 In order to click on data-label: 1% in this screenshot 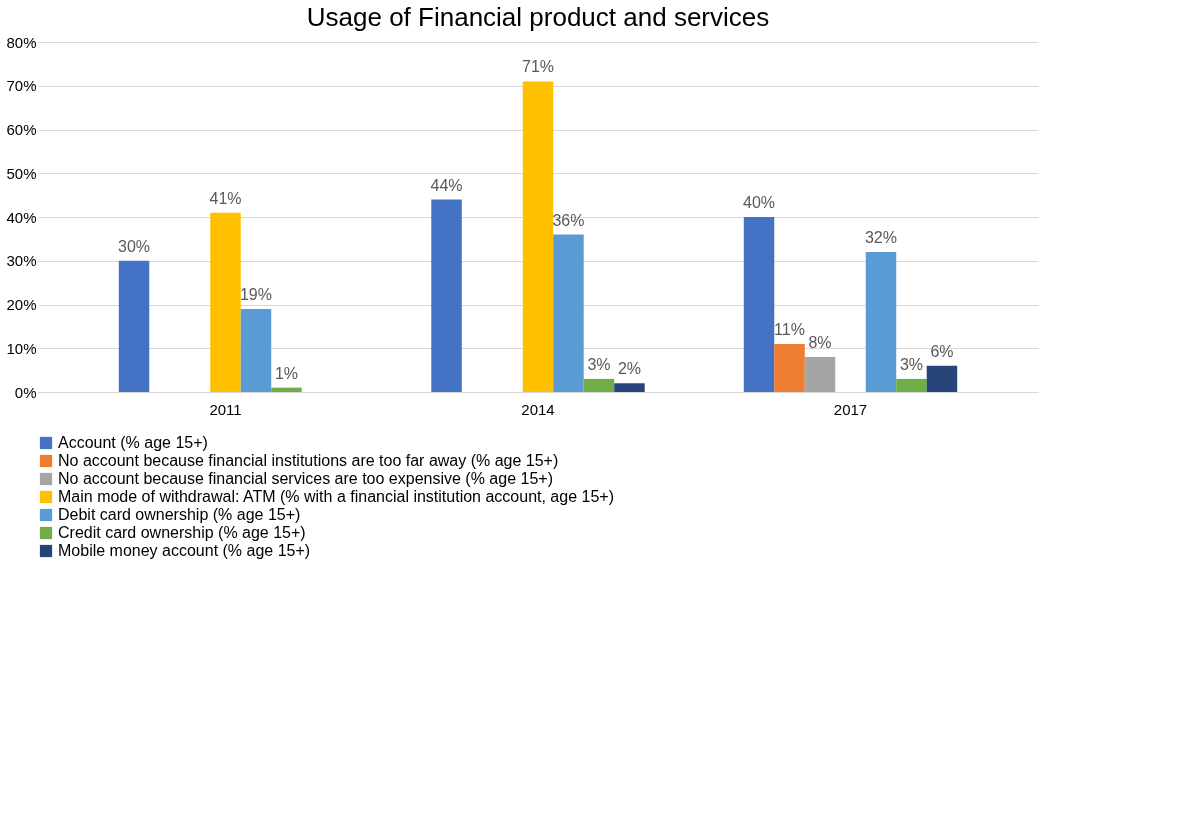, I will do `click(286, 373)`.